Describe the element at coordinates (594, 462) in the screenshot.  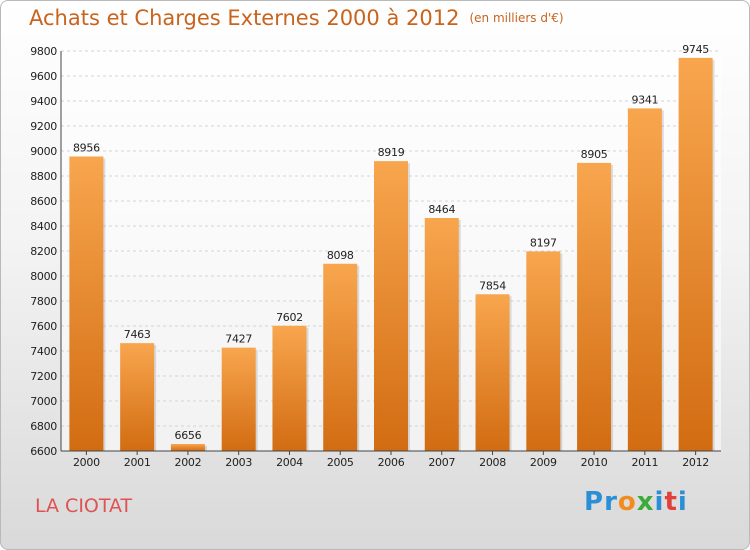
I see `x-tick-label: 2010` at that location.